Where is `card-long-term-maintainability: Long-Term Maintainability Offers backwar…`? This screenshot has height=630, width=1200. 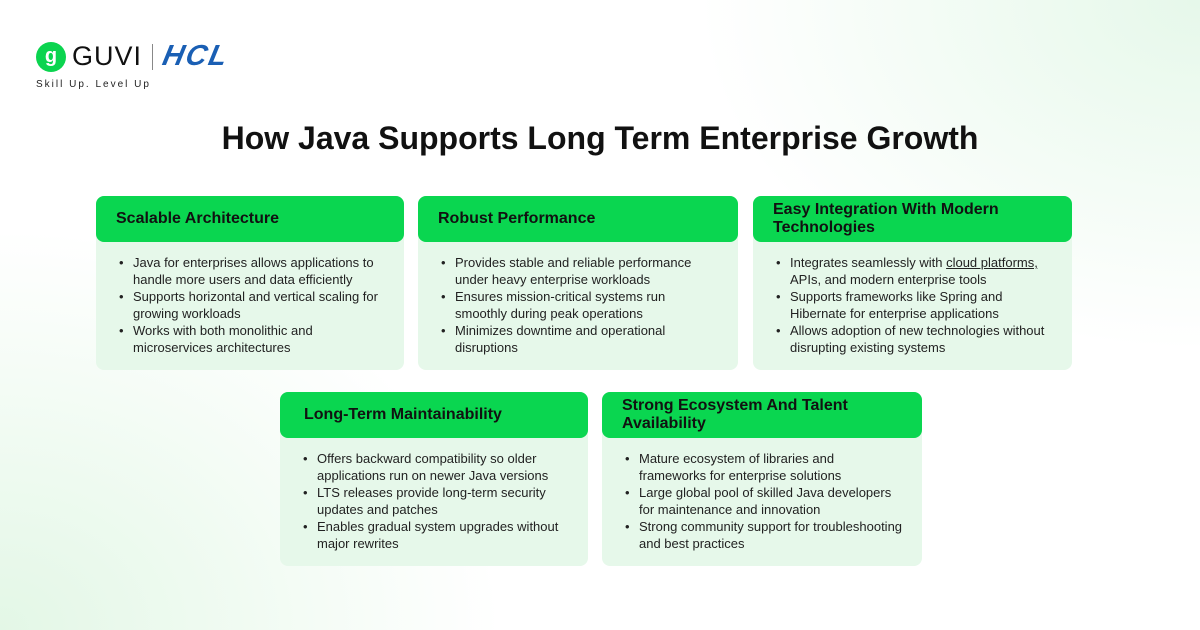
card-long-term-maintainability: Long-Term Maintainability Offers backwar… is located at coordinates (434, 479).